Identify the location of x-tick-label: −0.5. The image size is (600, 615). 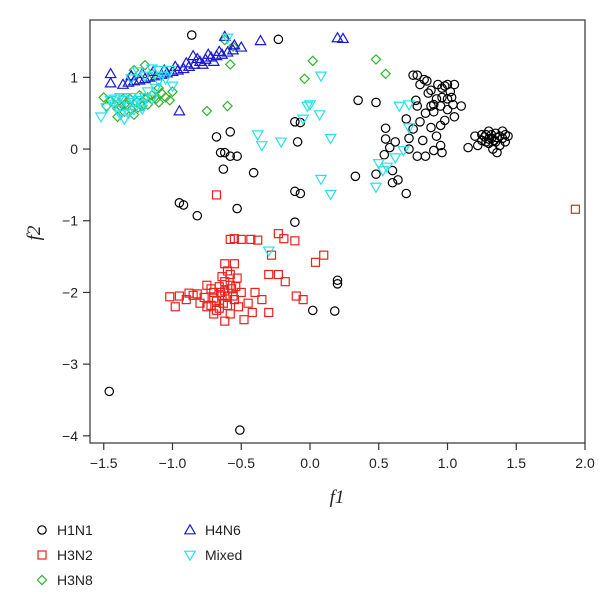
(241, 463).